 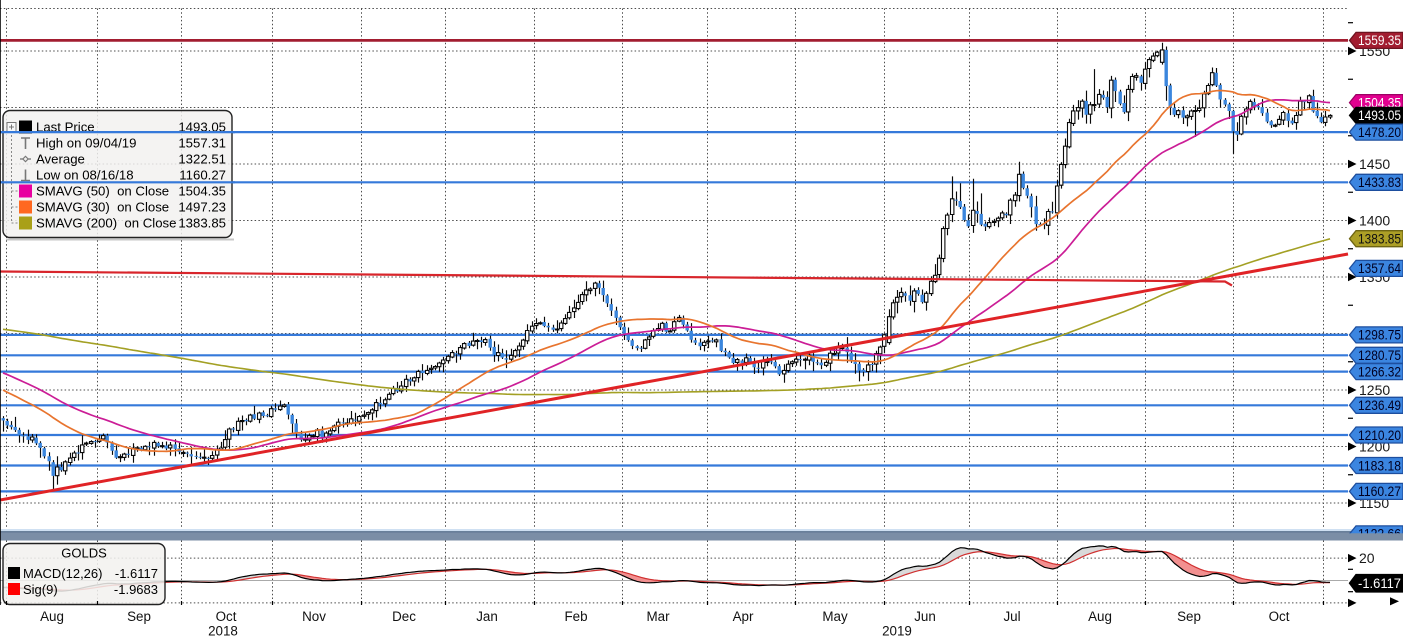 What do you see at coordinates (60, 159) in the screenshot?
I see `svg-text: Average` at bounding box center [60, 159].